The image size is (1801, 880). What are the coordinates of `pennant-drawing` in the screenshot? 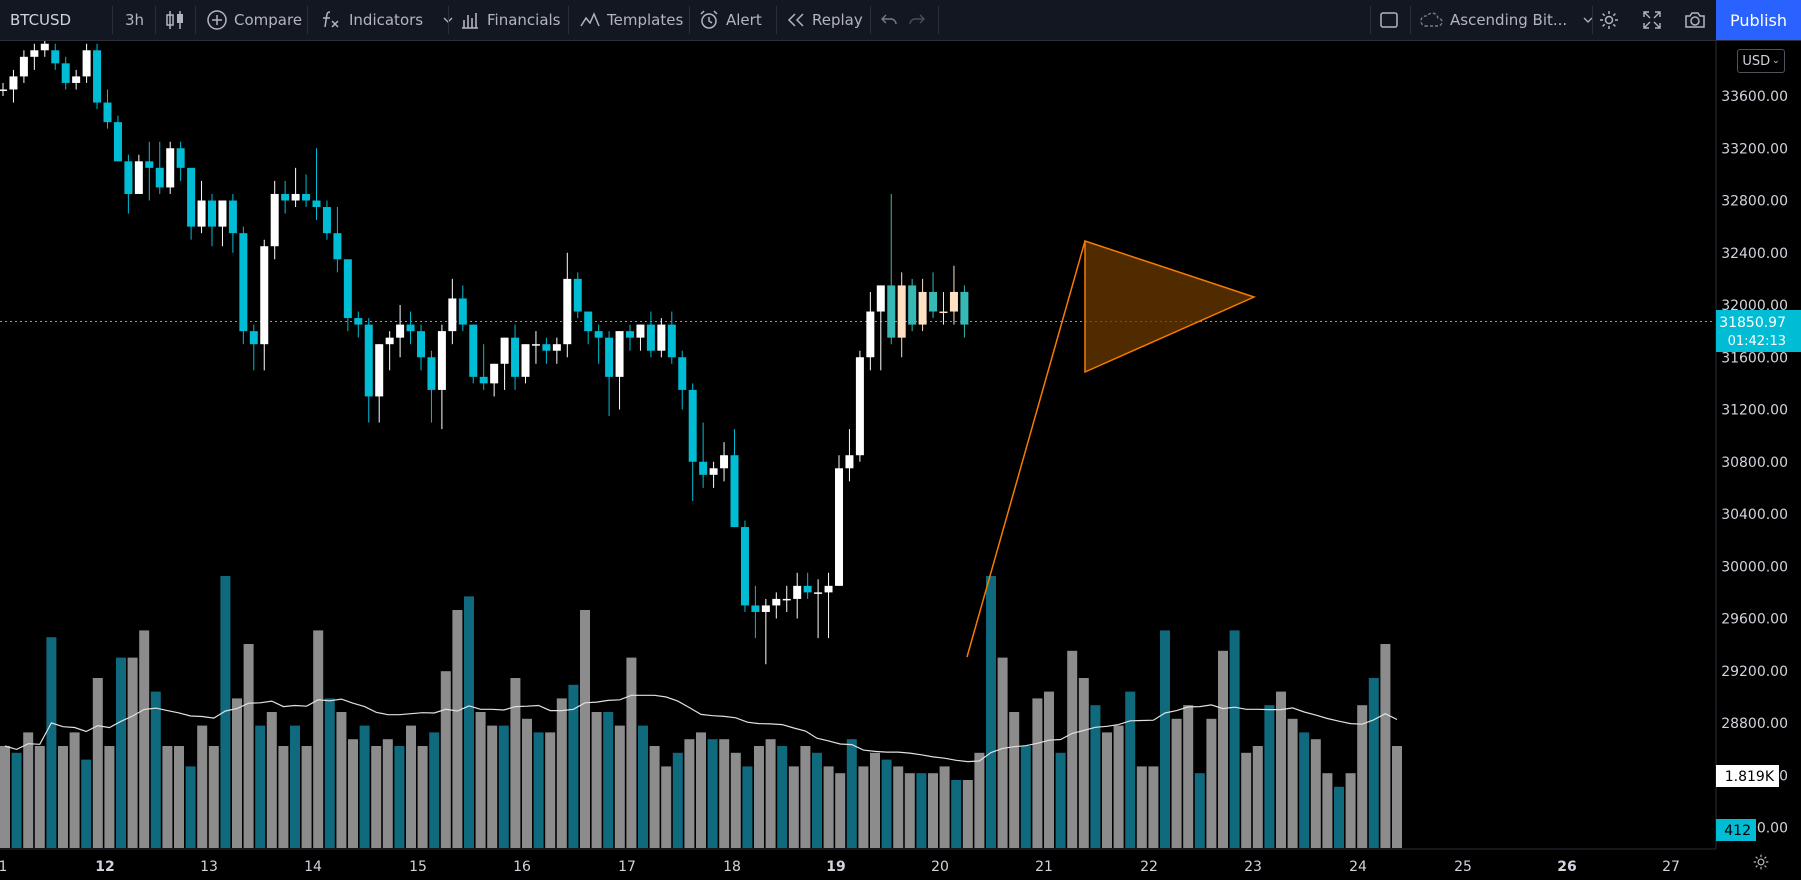 It's located at (1111, 448).